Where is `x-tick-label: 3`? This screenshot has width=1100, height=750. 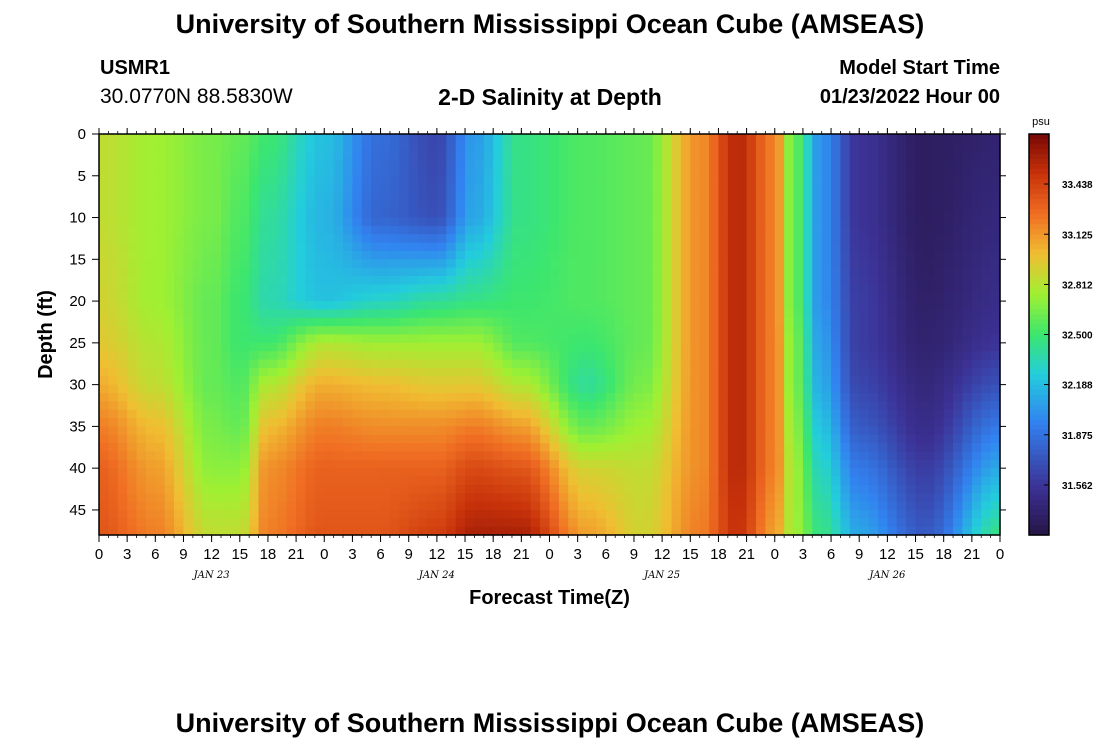
x-tick-label: 3 is located at coordinates (803, 554).